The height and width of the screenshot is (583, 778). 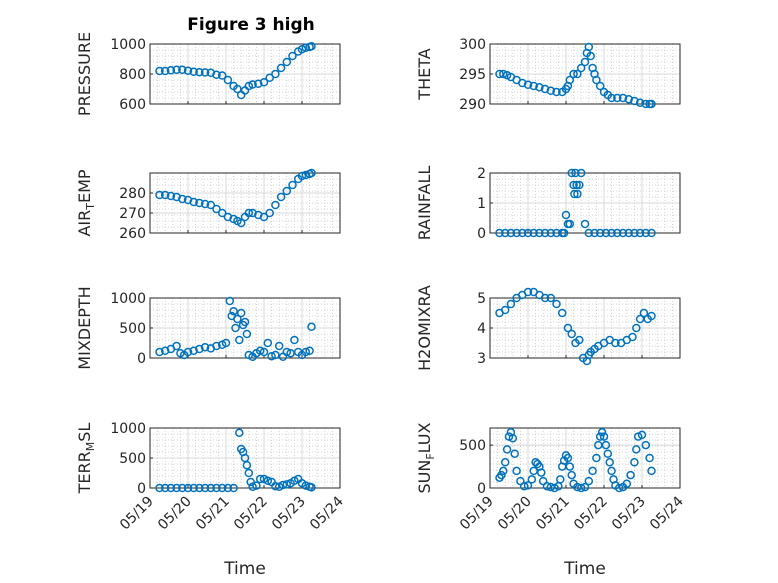 What do you see at coordinates (132, 105) in the screenshot?
I see `y-tick-label: 600` at bounding box center [132, 105].